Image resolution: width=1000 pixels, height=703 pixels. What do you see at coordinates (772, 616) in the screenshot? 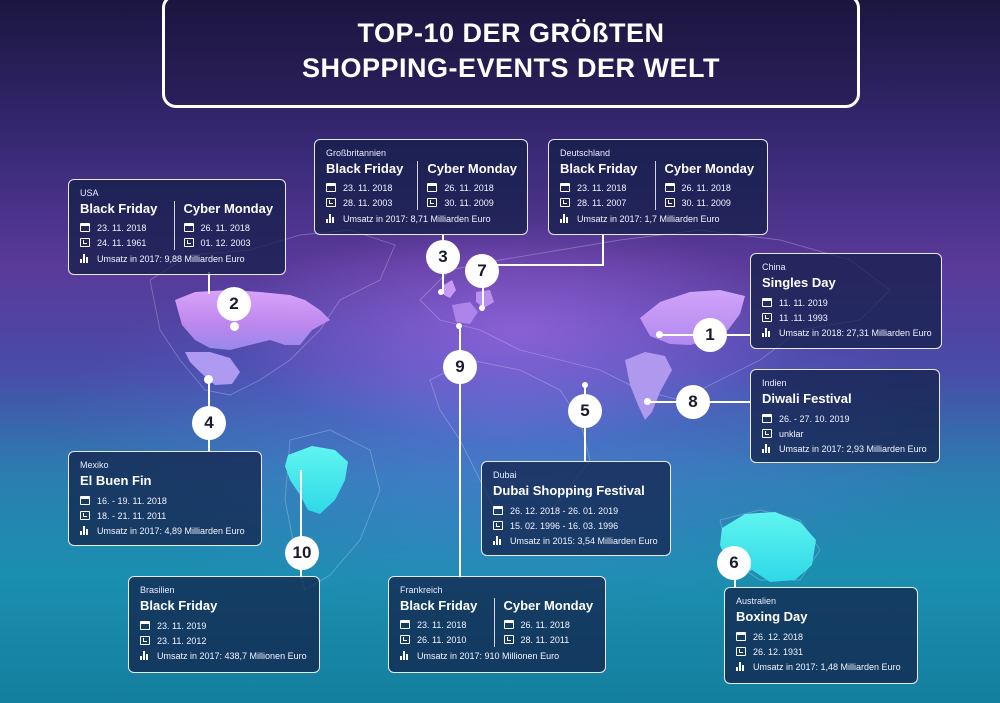
I see `event-name: Boxing Day` at bounding box center [772, 616].